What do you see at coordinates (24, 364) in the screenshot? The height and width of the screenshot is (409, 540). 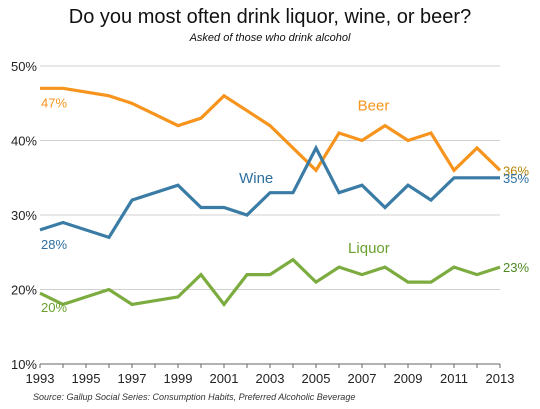 I see `y-tick-label: 10%` at bounding box center [24, 364].